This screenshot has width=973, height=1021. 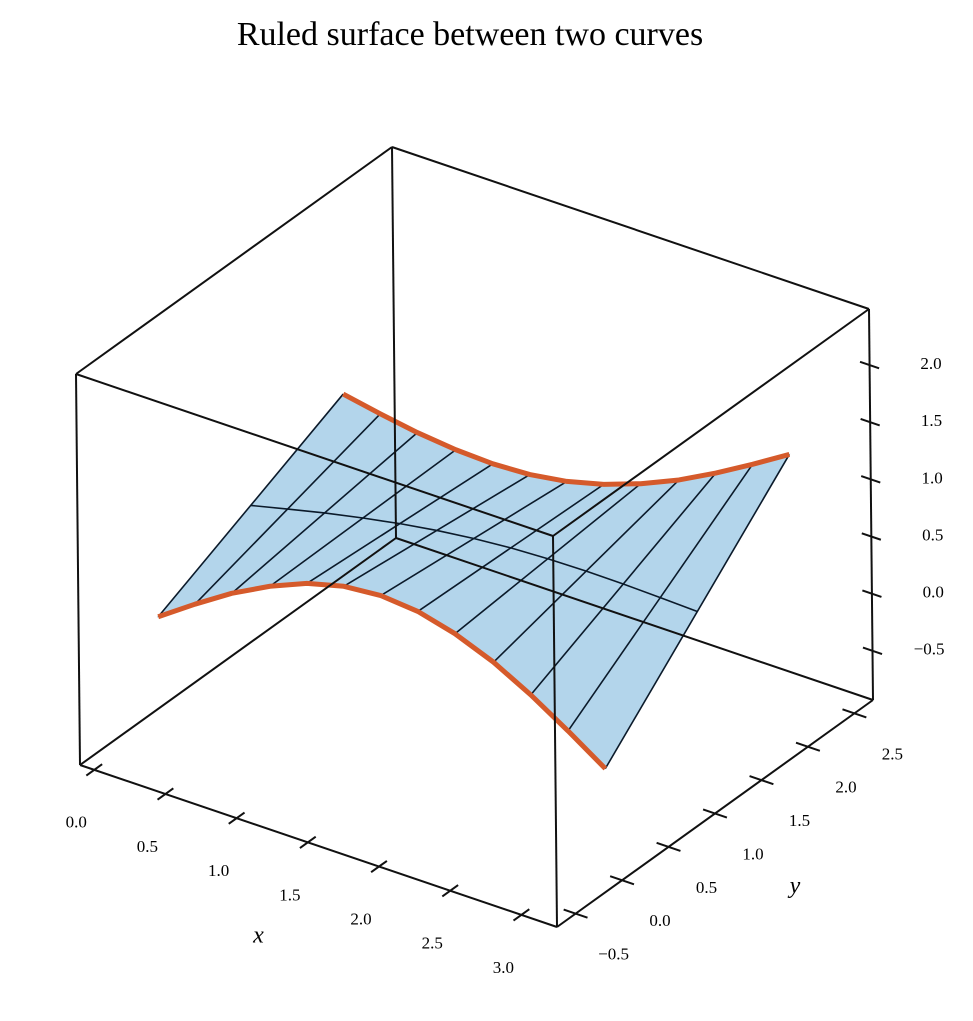 What do you see at coordinates (931, 420) in the screenshot?
I see `z-tick-label: 1.5` at bounding box center [931, 420].